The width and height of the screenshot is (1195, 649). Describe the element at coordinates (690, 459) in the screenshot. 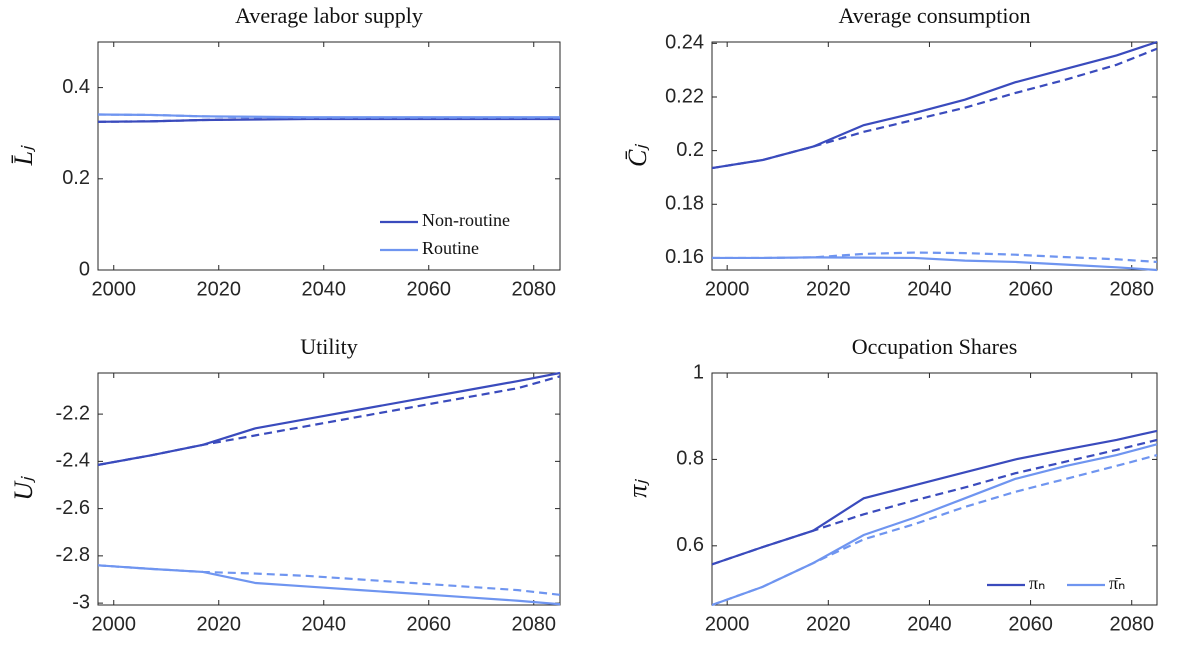

I see `y-tick-label: 0.8` at that location.